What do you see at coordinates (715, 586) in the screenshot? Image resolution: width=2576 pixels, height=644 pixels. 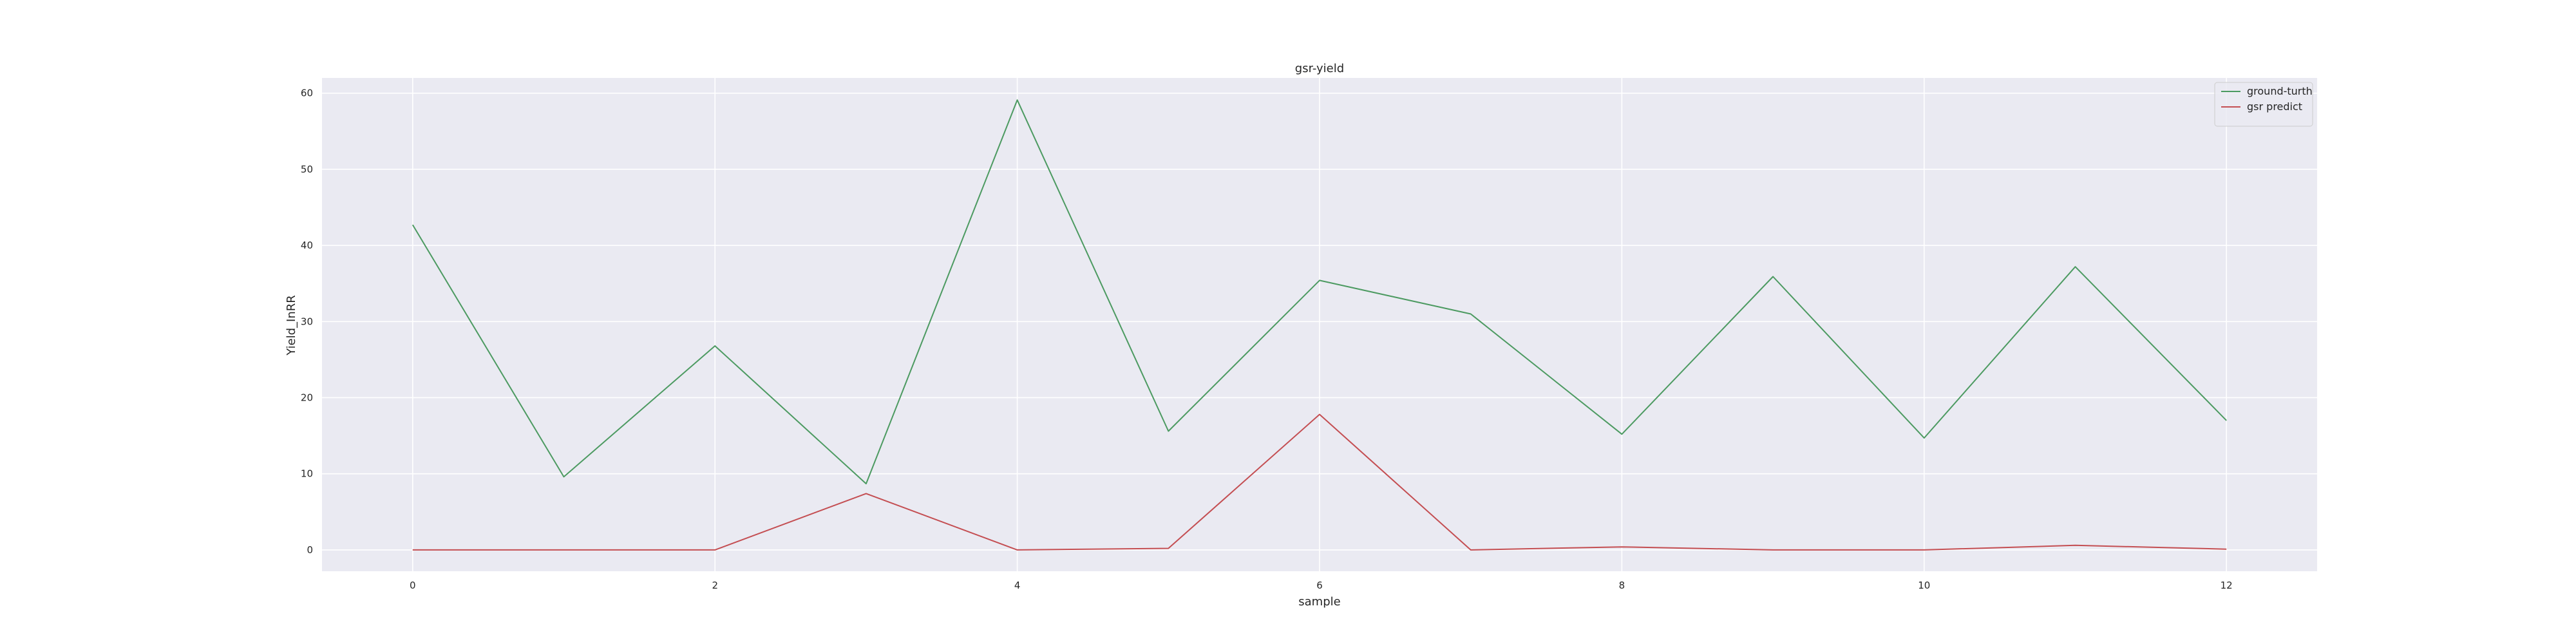 I see `x-tick-label: 2` at bounding box center [715, 586].